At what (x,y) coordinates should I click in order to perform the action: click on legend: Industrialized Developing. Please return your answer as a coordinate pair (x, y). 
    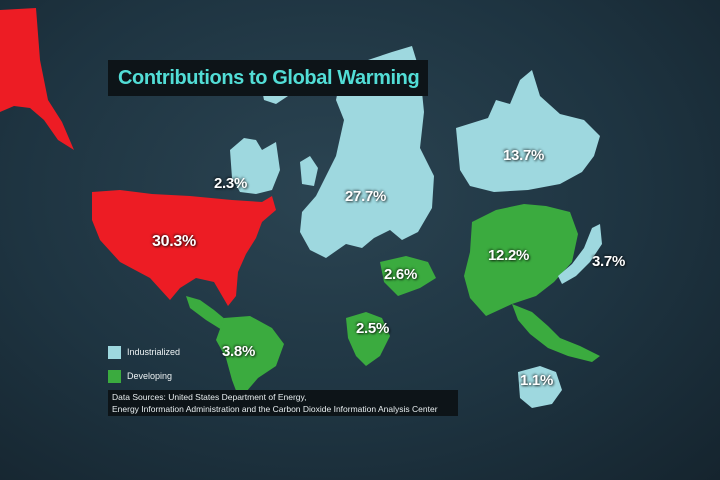
    Looking at the image, I should click on (144, 368).